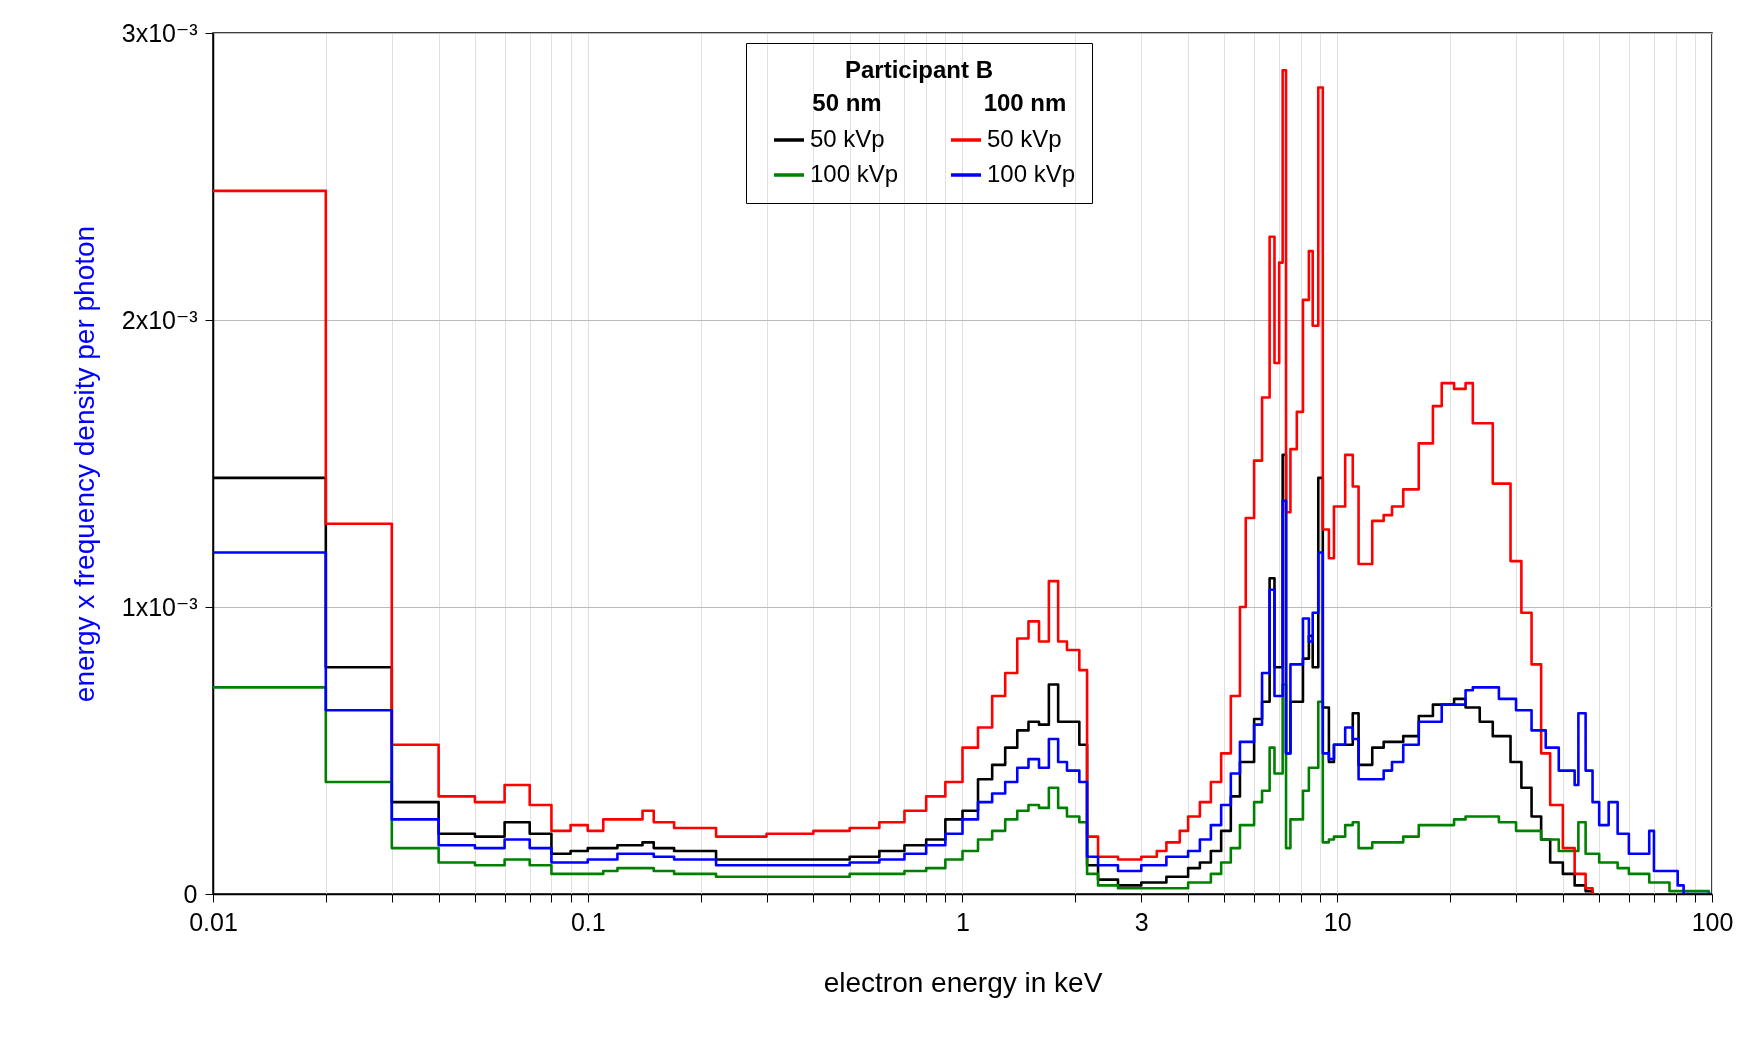  What do you see at coordinates (159, 319) in the screenshot?
I see `y-tick-label: 2x10⁻³` at bounding box center [159, 319].